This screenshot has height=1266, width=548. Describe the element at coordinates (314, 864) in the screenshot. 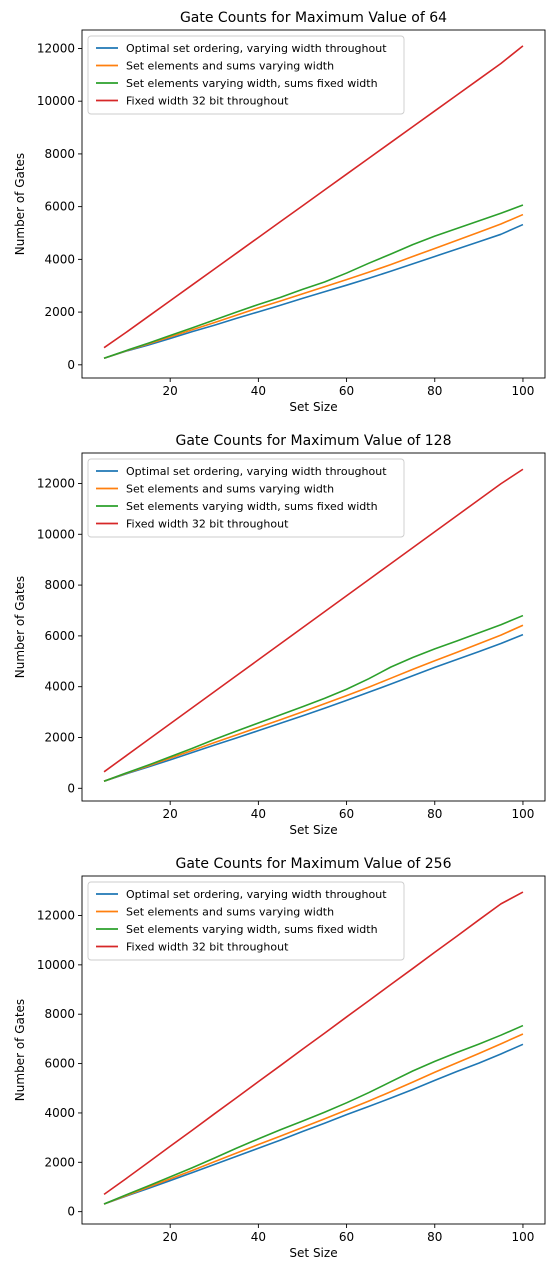

I see `chart-title: Gate Counts for Maximum Value of 256` at that location.